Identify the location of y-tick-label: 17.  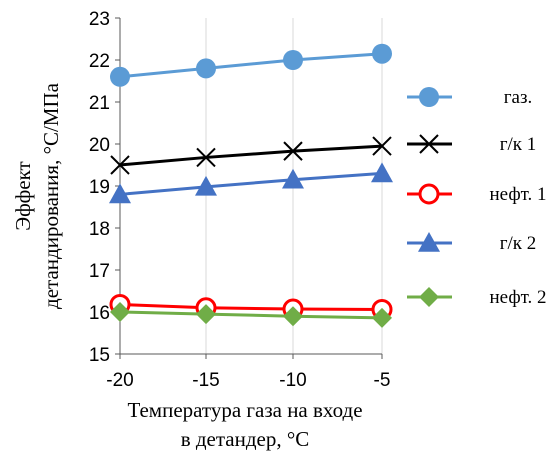
(99, 271).